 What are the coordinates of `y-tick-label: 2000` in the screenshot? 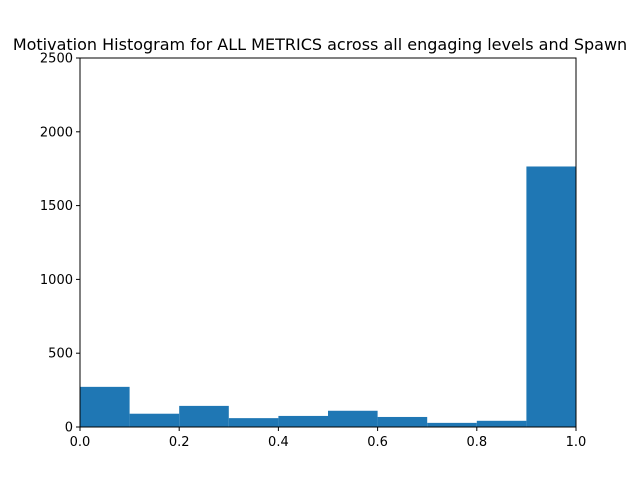 It's located at (56, 132).